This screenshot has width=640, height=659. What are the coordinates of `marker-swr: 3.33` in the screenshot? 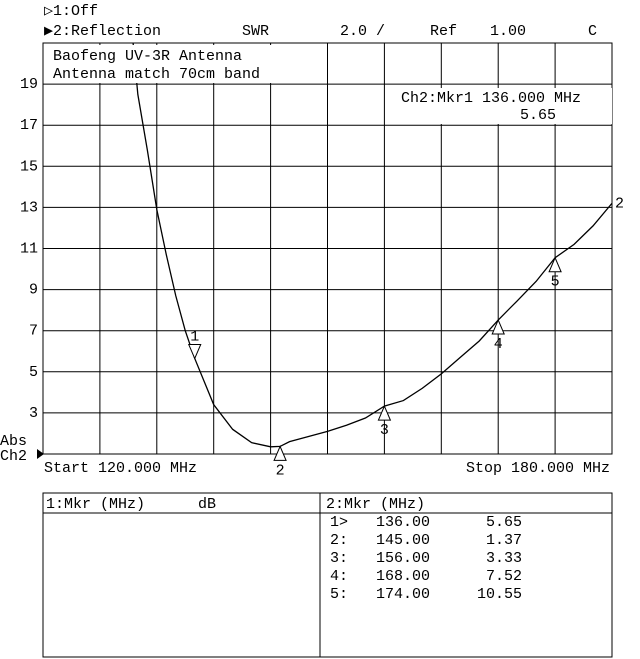 It's located at (504, 558).